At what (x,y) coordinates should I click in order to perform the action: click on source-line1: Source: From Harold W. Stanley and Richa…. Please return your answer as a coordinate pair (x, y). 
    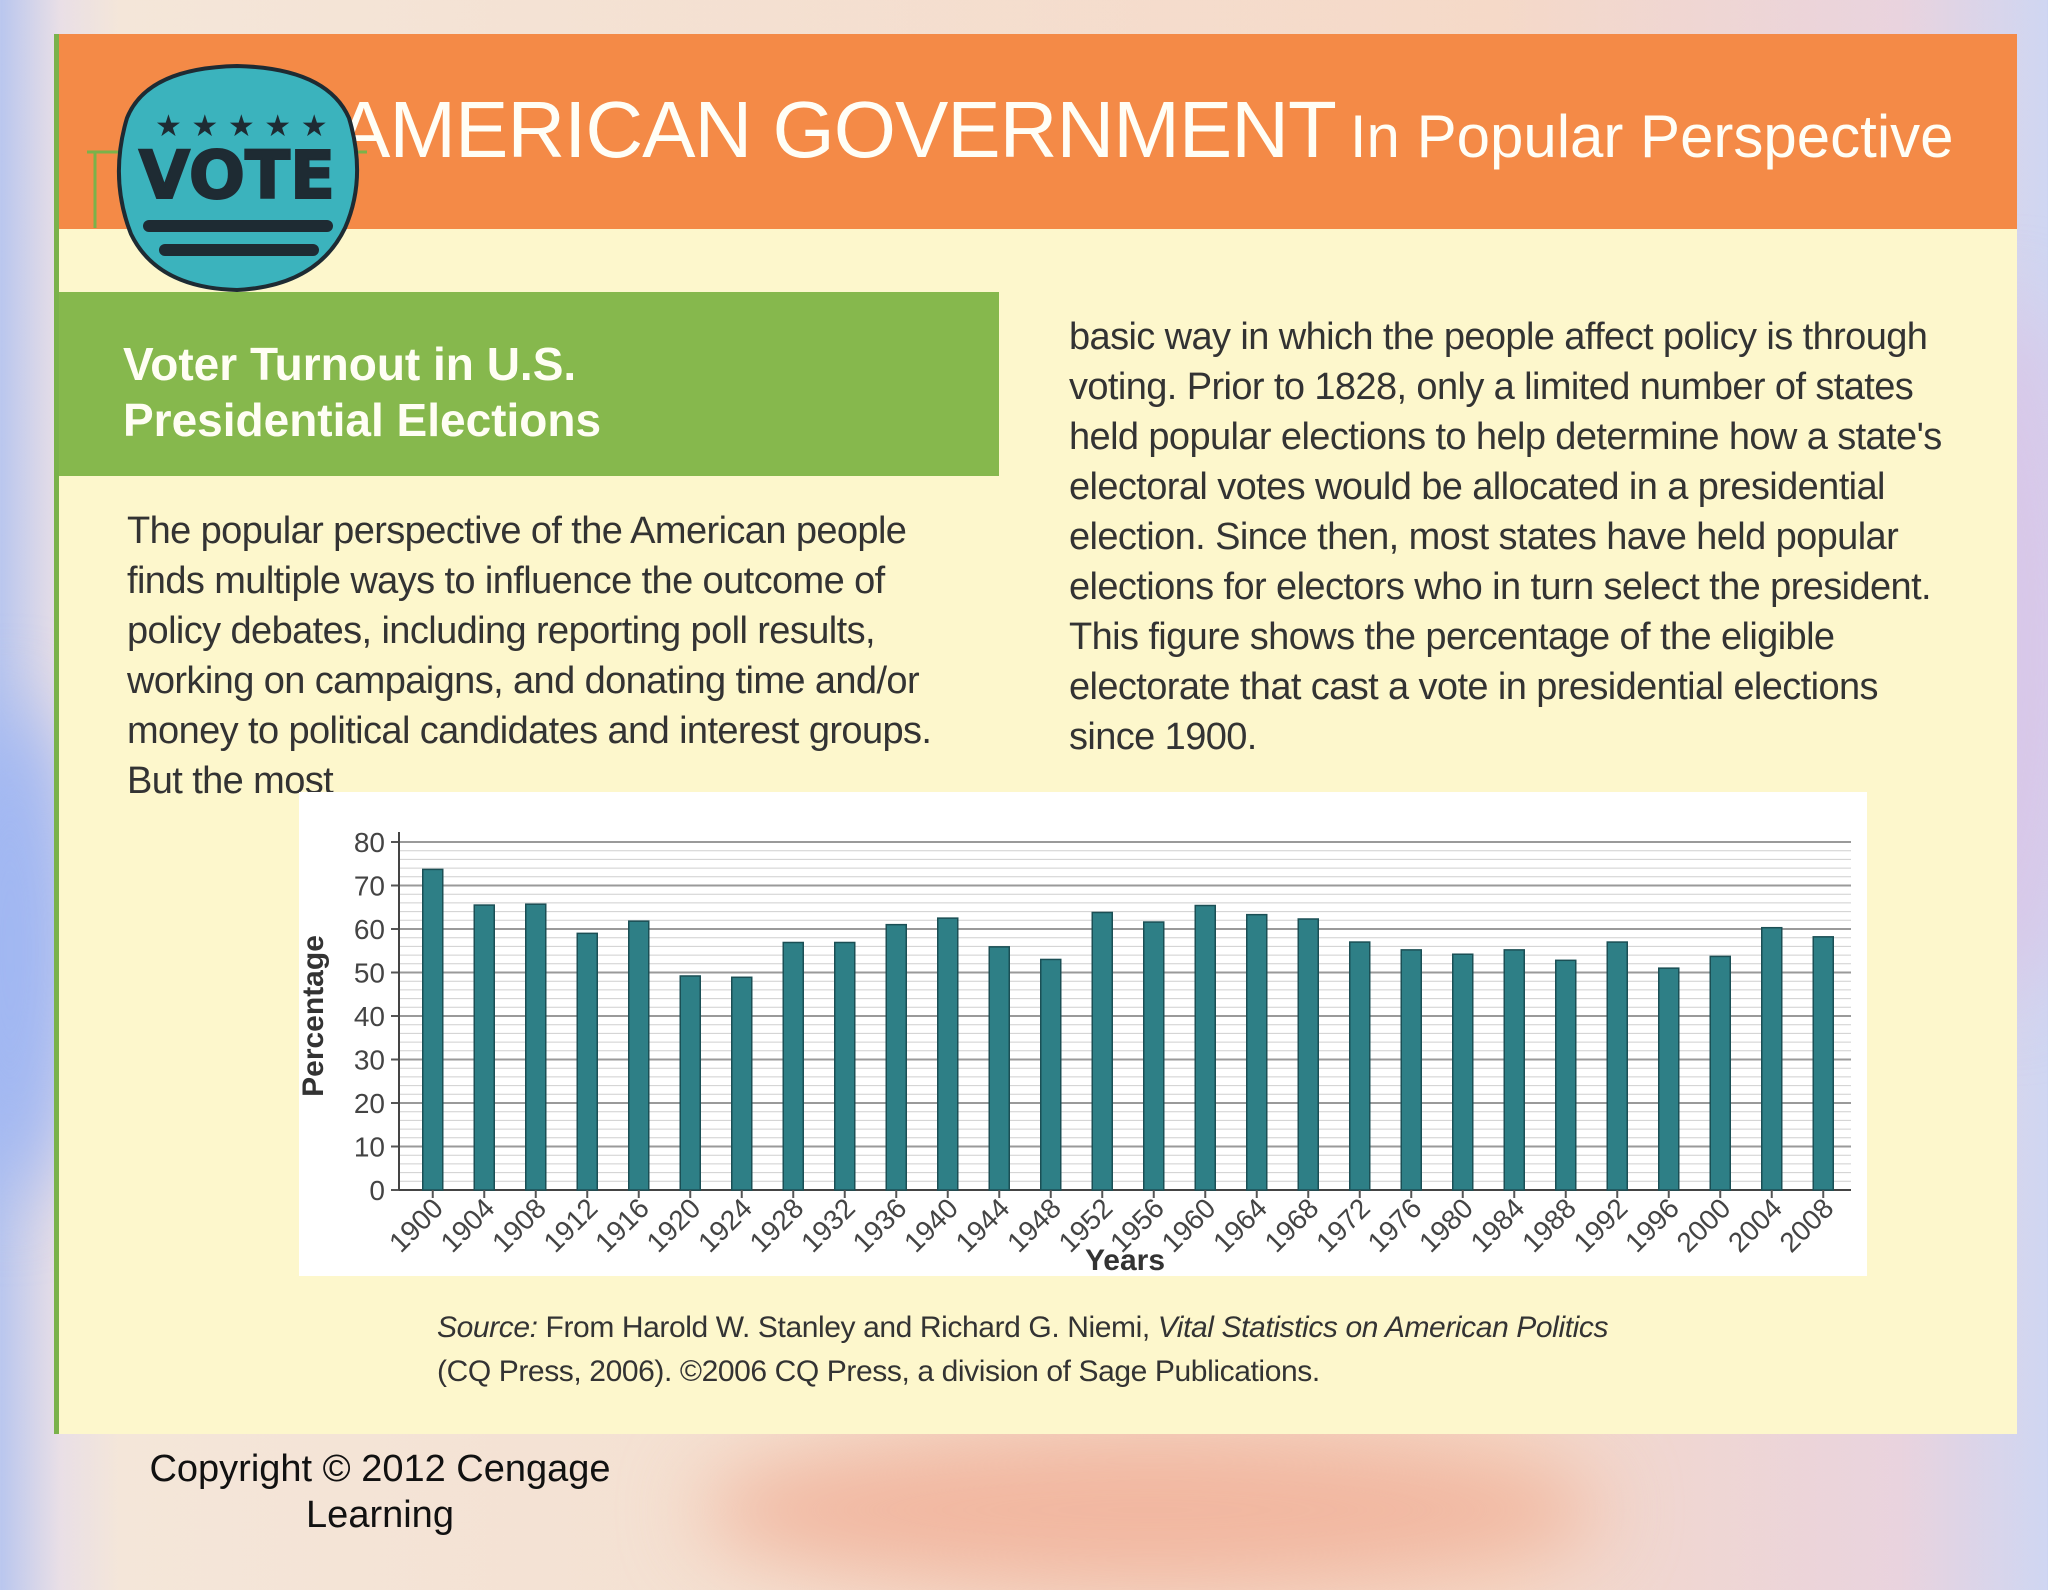
    Looking at the image, I should click on (1137, 1328).